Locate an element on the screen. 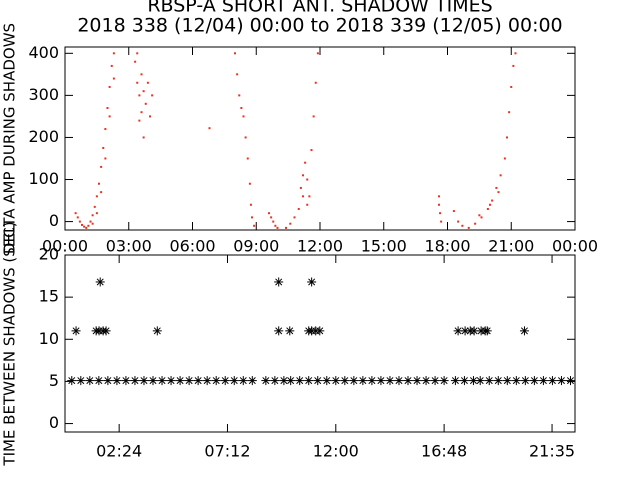  y-axis-label: TIME BETWEEN SHADOWS (SEC) is located at coordinates (10, 343).